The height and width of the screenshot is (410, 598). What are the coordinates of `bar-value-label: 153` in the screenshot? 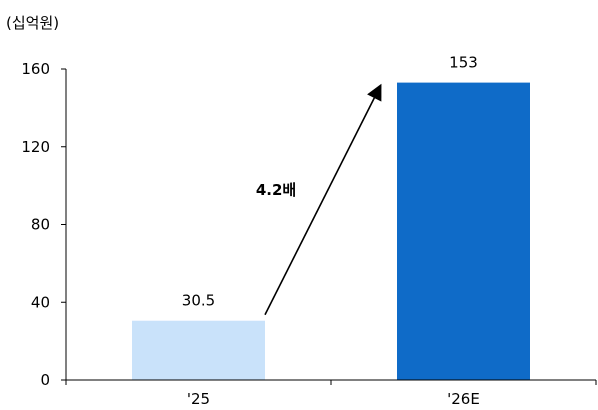 It's located at (463, 63).